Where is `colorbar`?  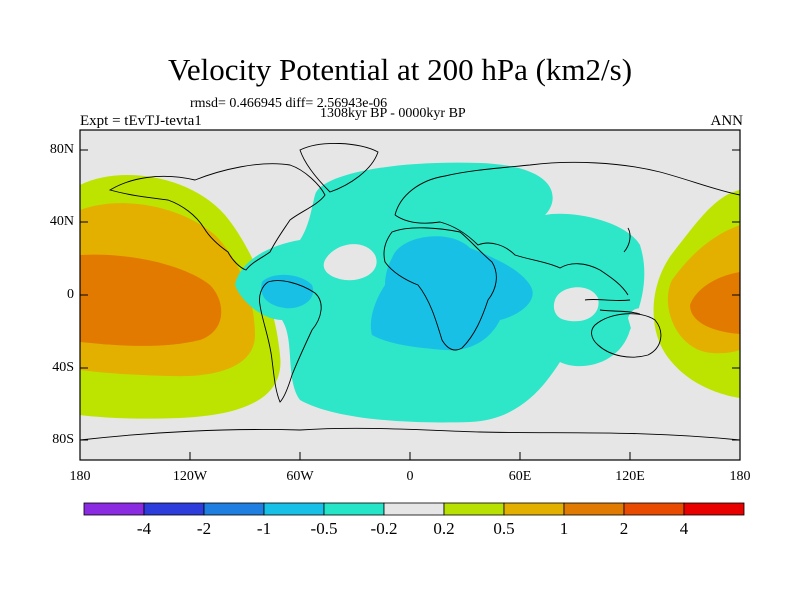 colorbar is located at coordinates (414, 509).